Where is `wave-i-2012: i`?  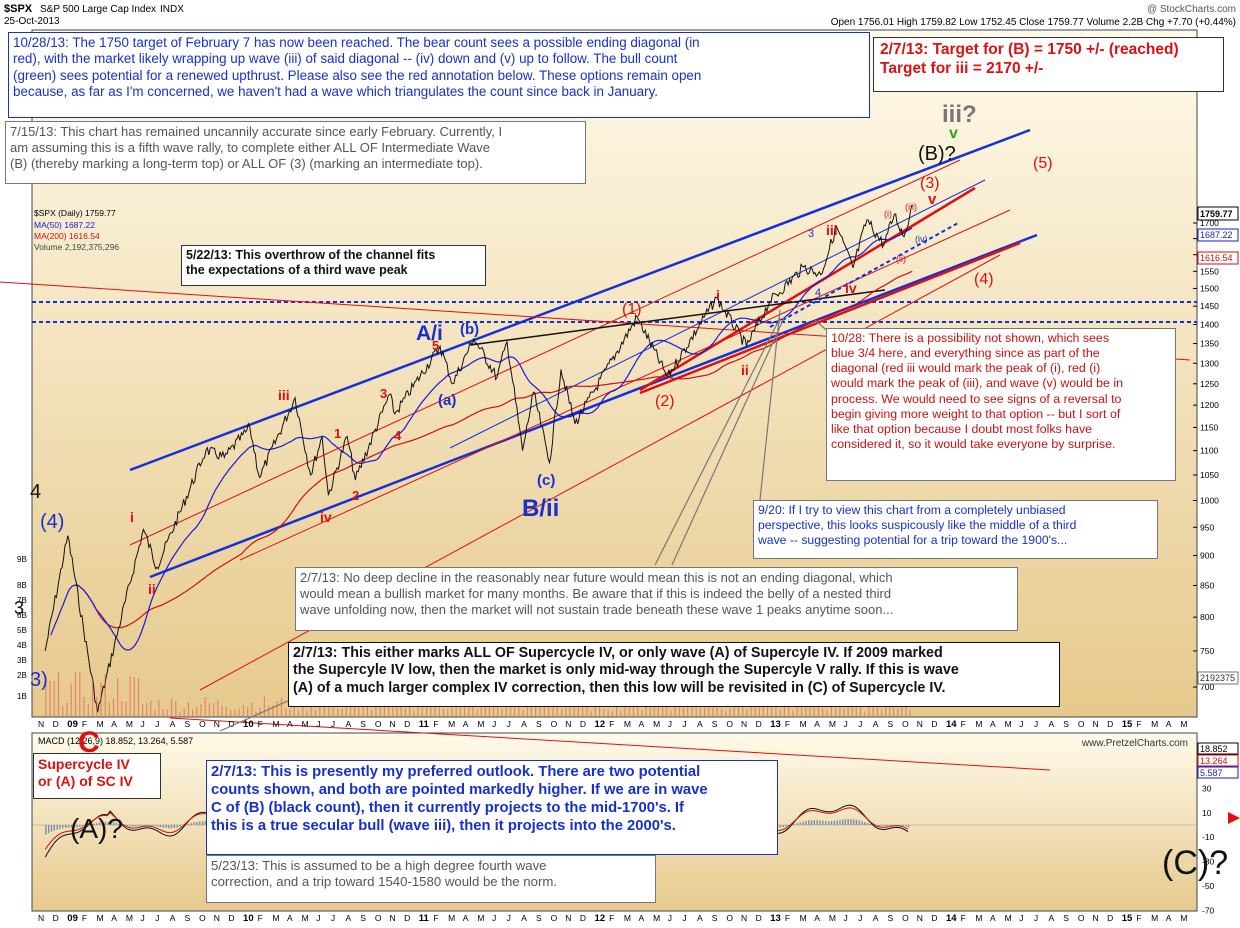
wave-i-2012: i is located at coordinates (718, 295).